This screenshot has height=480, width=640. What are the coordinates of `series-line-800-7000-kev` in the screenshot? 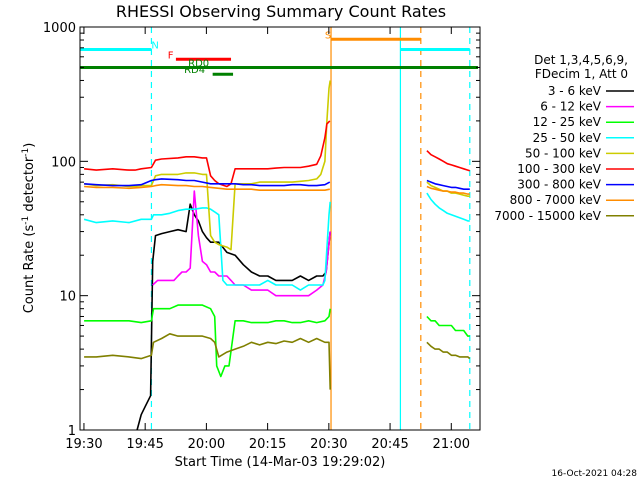 It's located at (207, 187).